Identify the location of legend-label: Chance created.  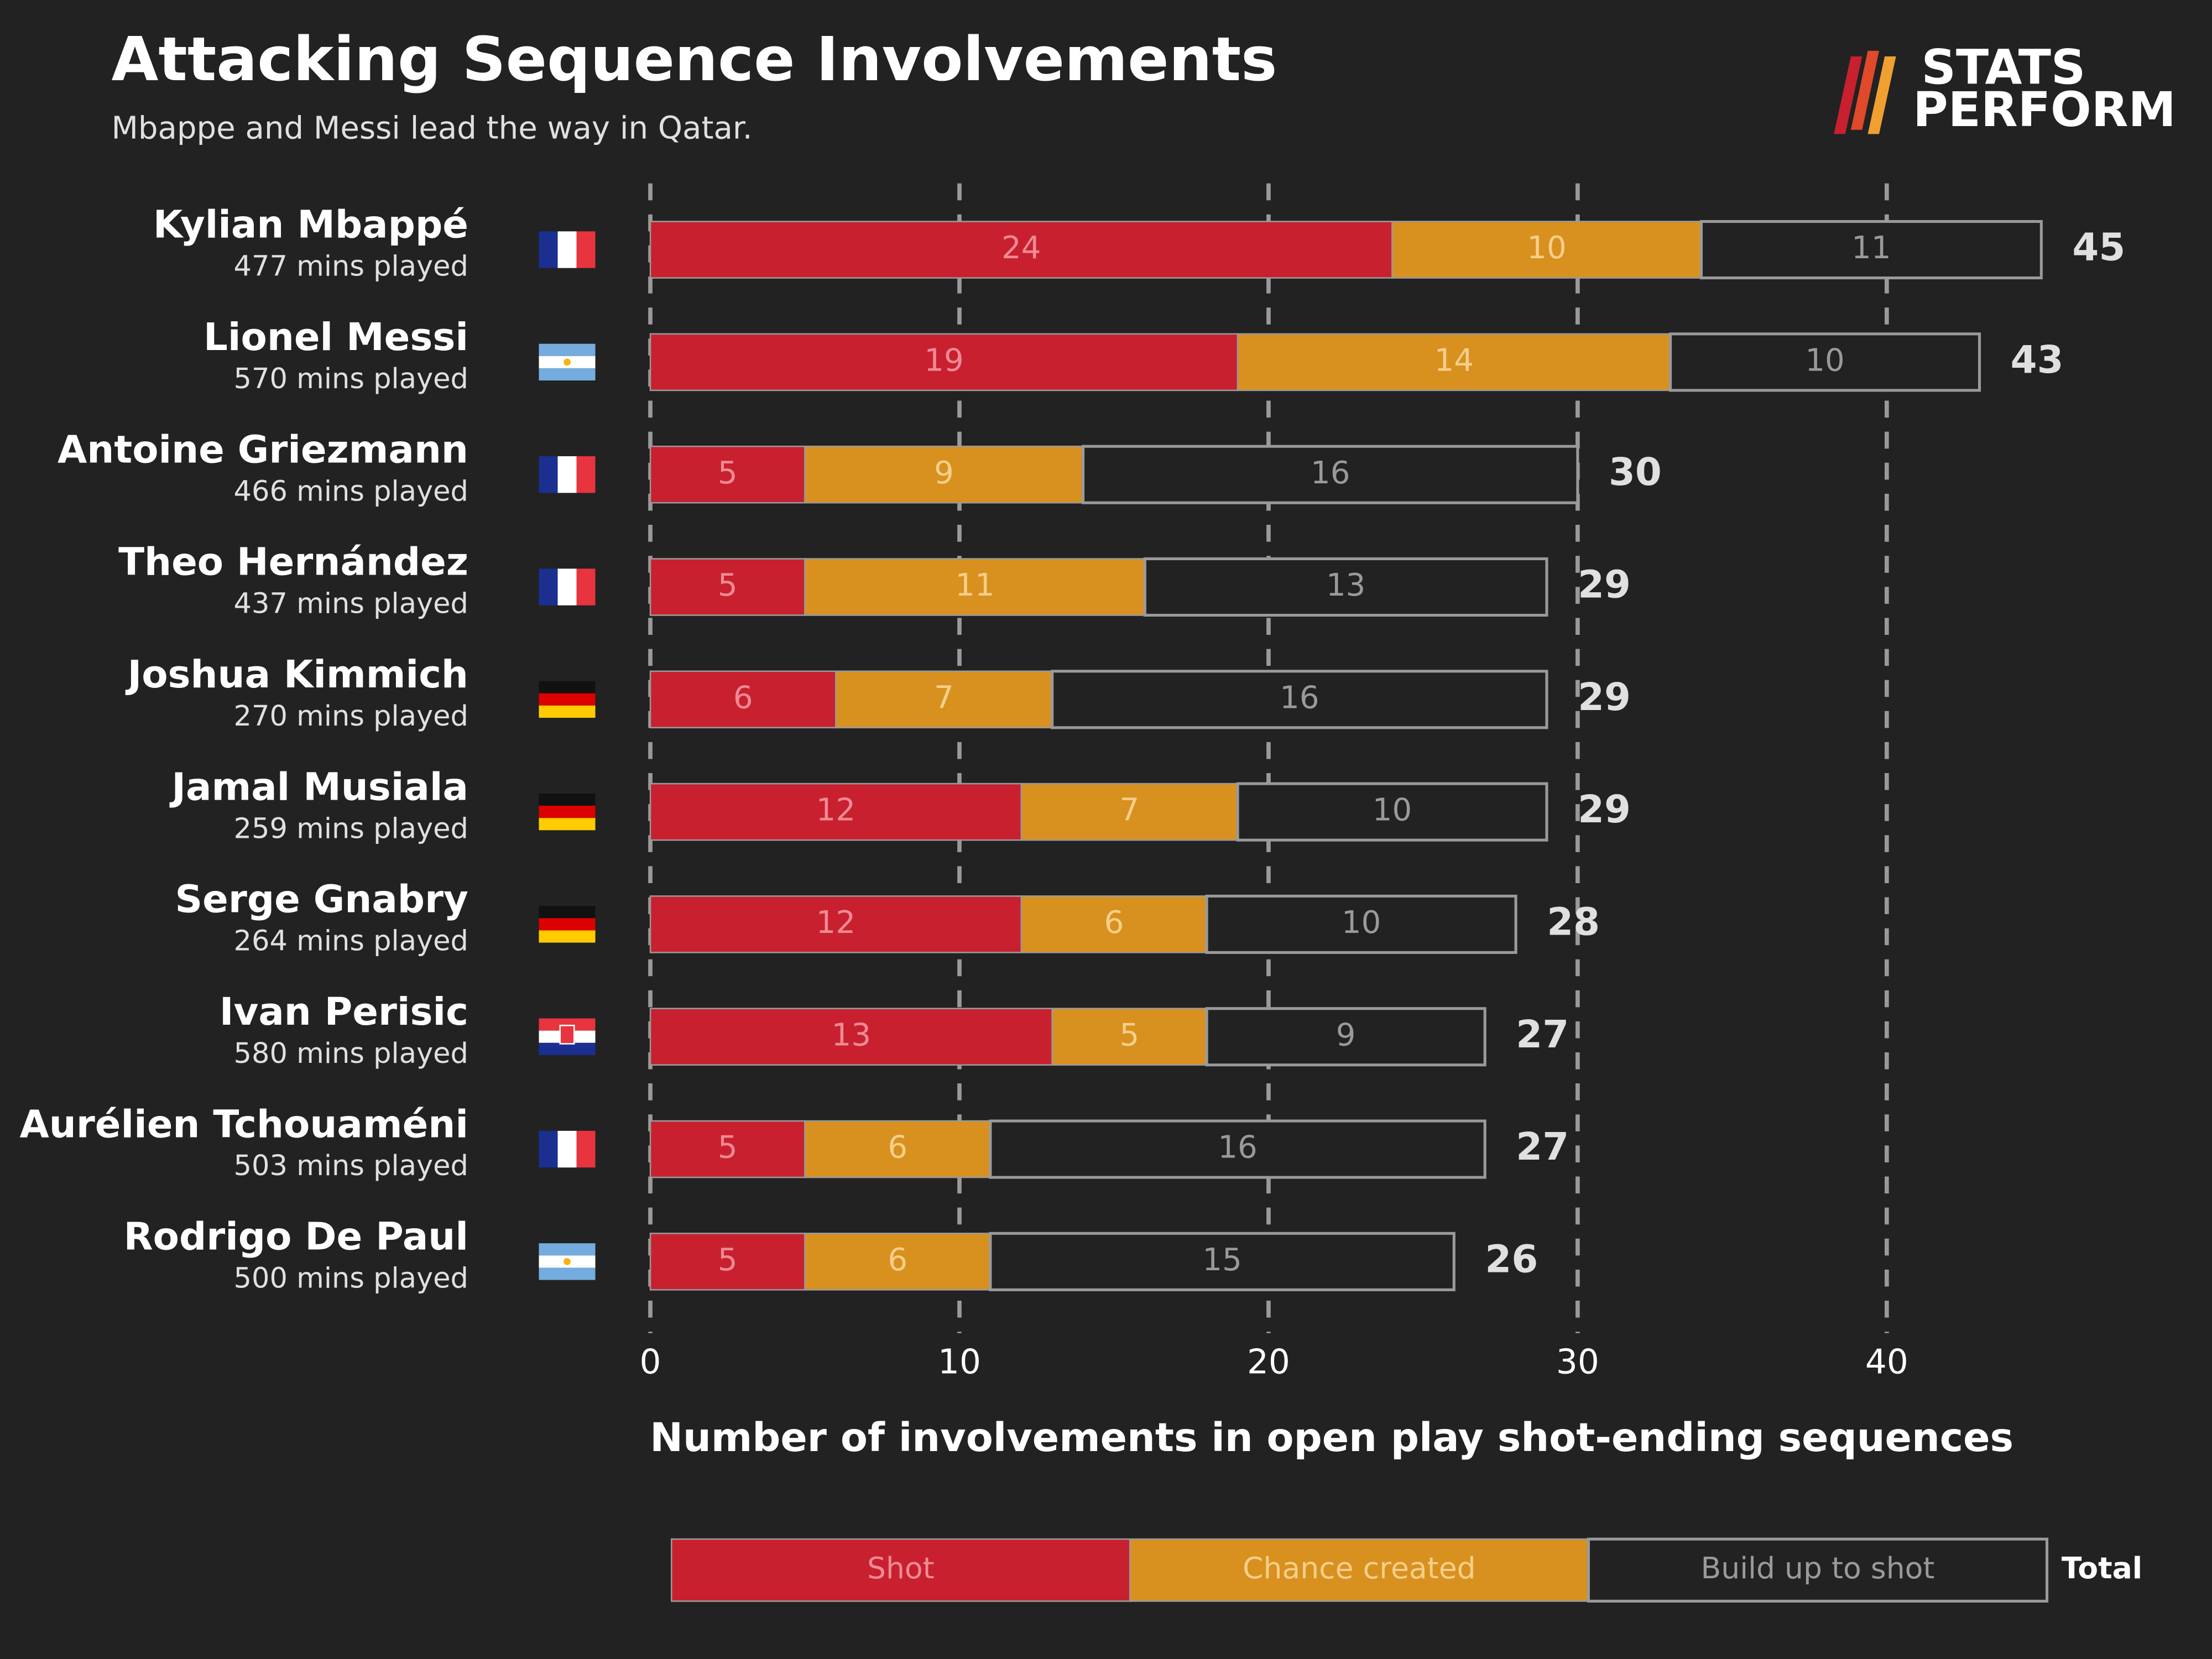
(1360, 1568).